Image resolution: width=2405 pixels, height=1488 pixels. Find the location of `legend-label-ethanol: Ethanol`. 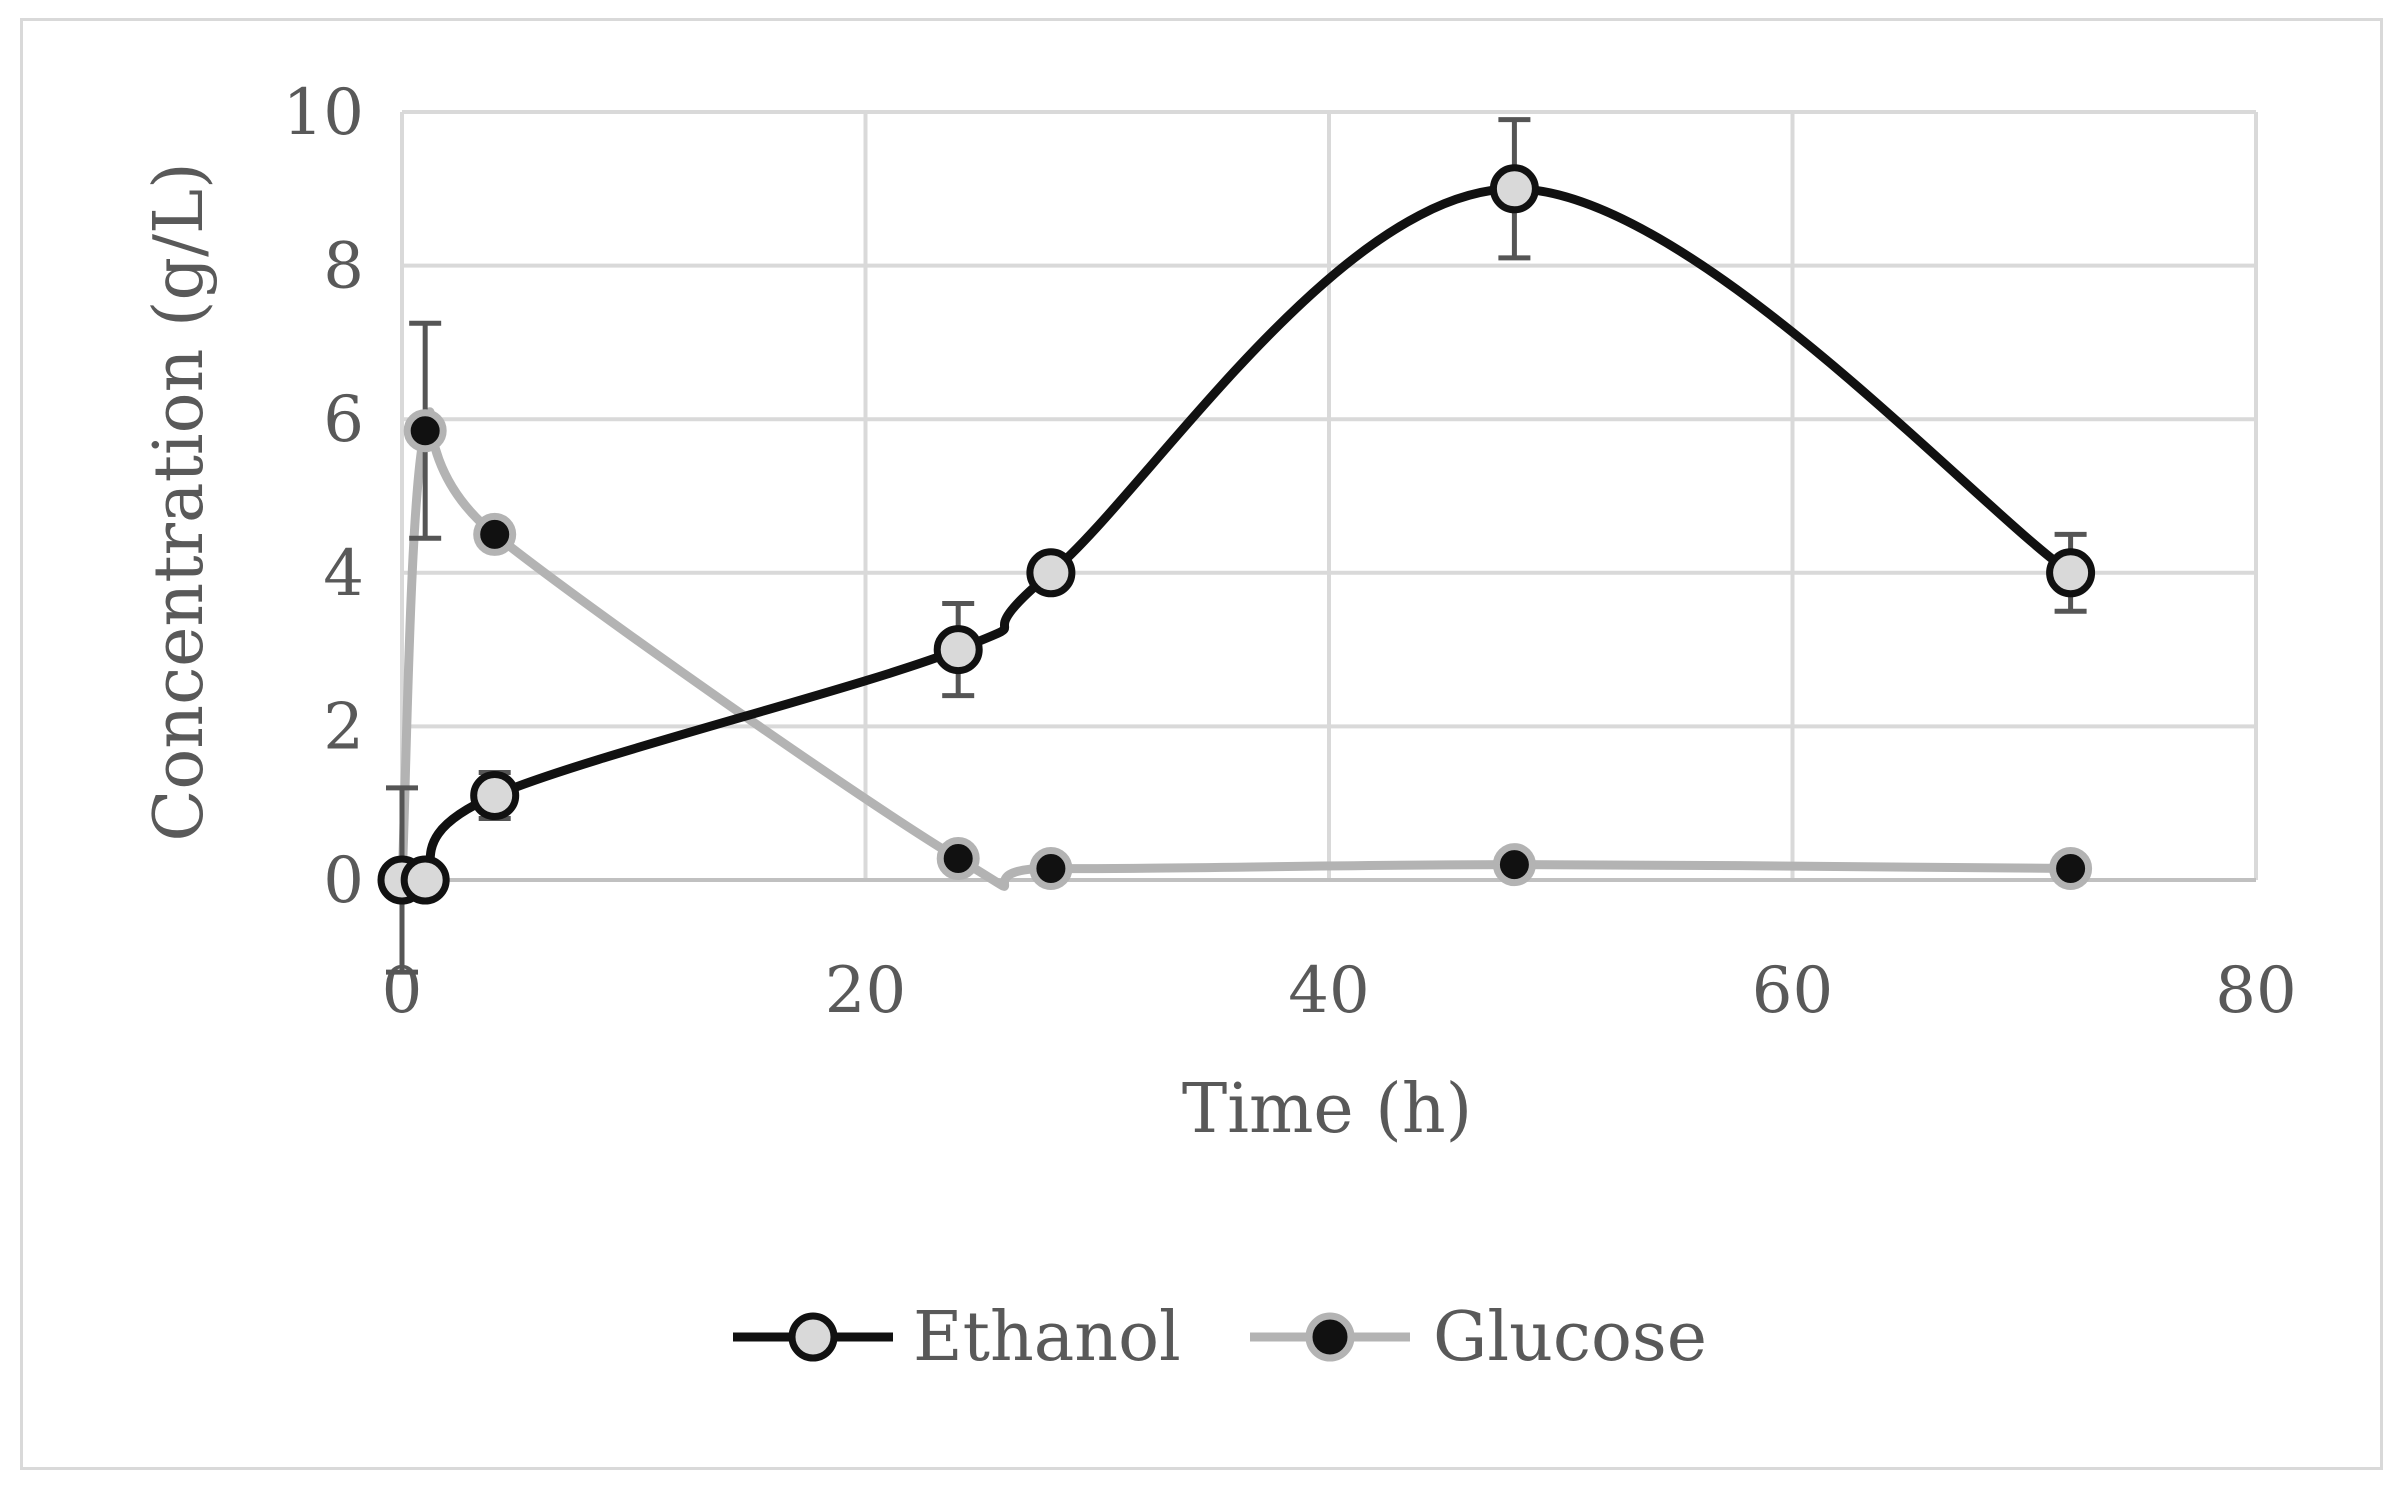

legend-label-ethanol: Ethanol is located at coordinates (1047, 1337).